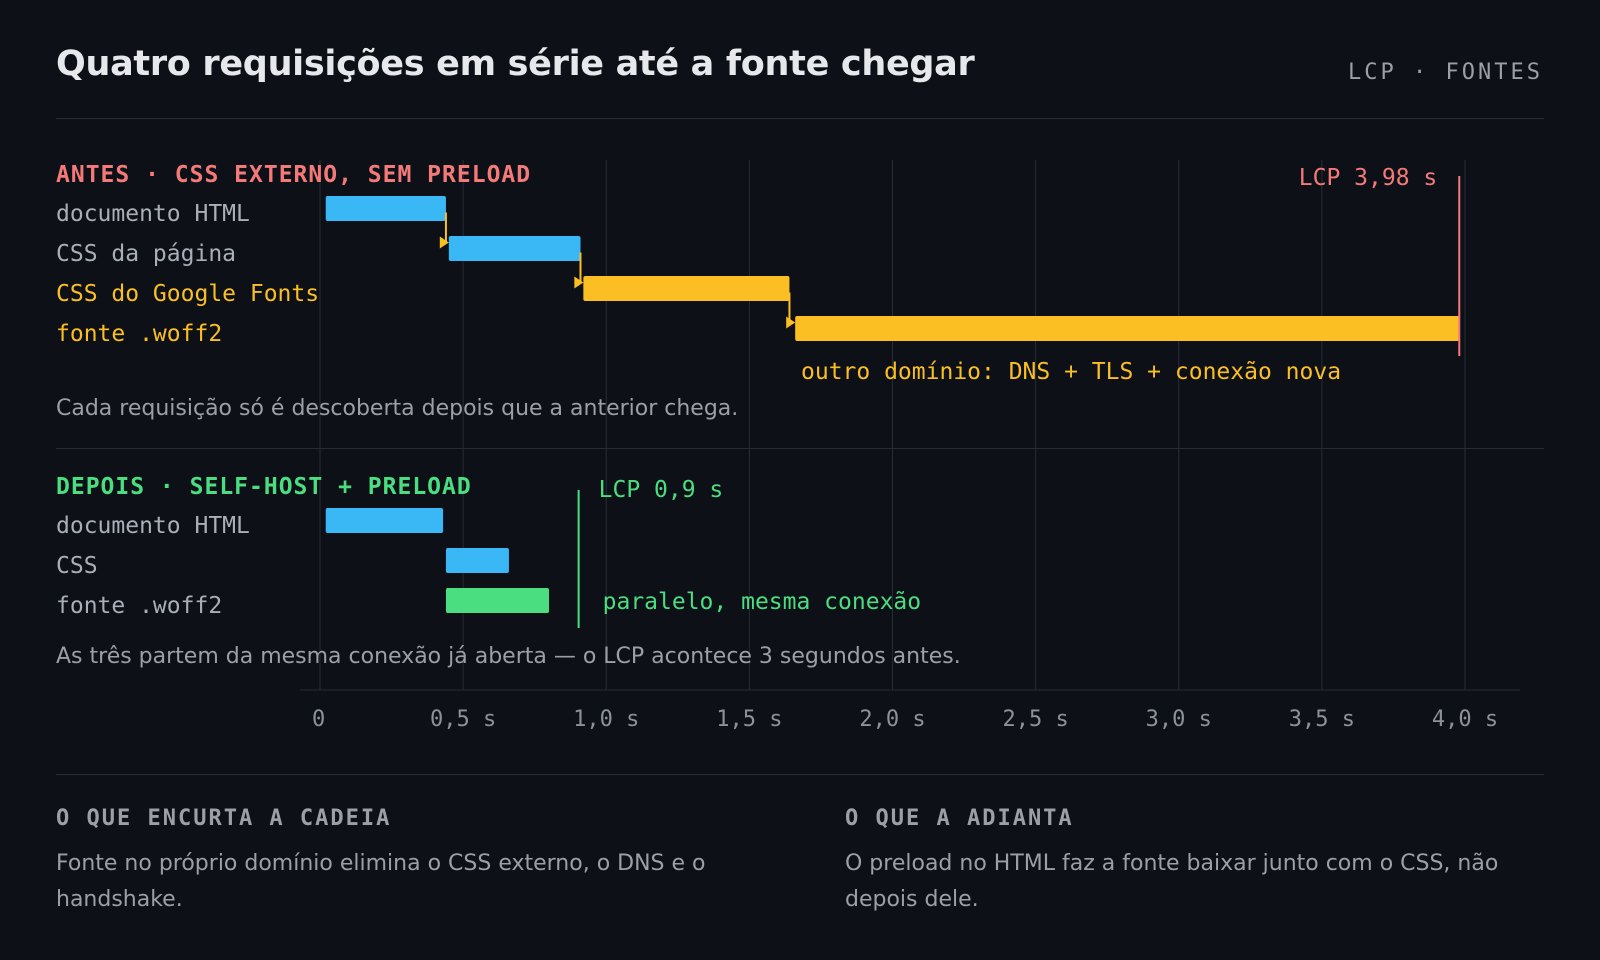 This screenshot has height=960, width=1600. I want to click on before-lcp-label: LCP 3,98 s, so click(1368, 178).